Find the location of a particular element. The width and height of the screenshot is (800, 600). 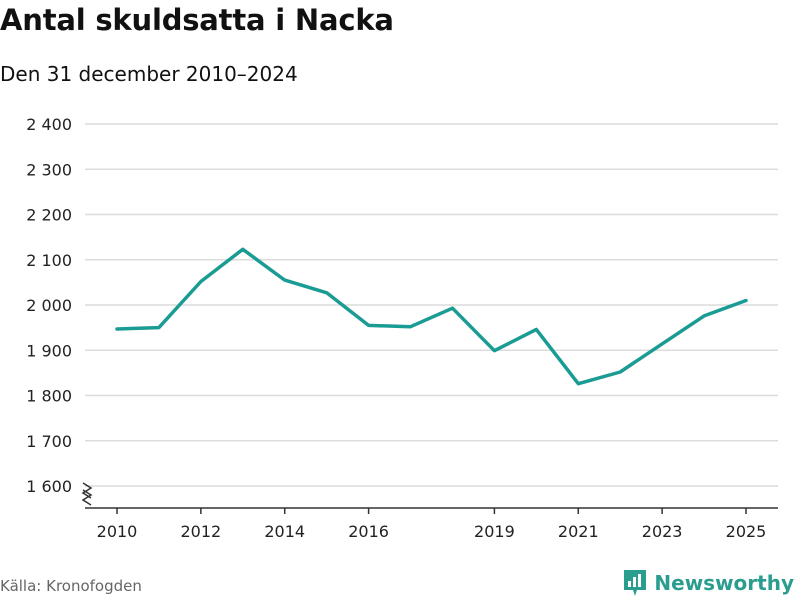

y-tick-label: 1 700 is located at coordinates (49, 441).